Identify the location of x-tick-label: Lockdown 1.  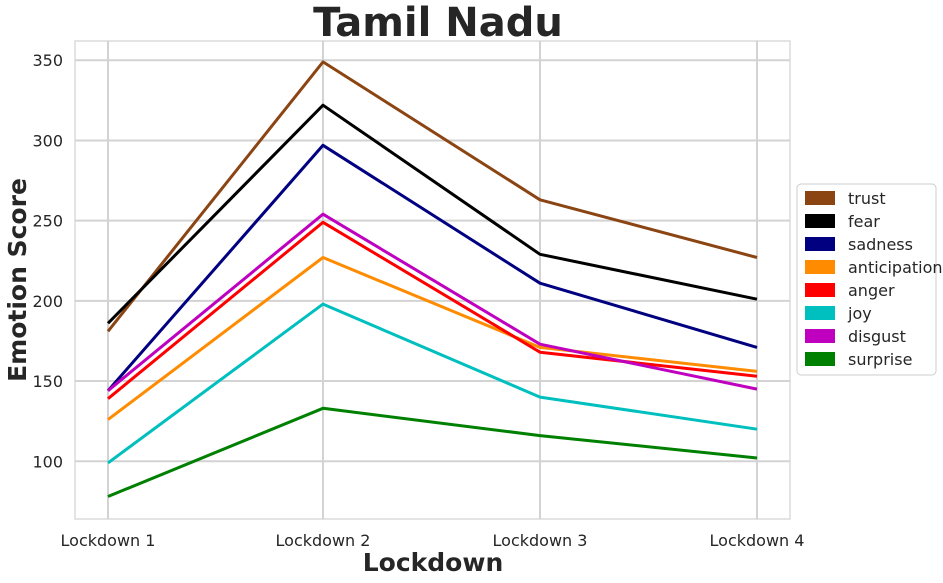
(108, 540).